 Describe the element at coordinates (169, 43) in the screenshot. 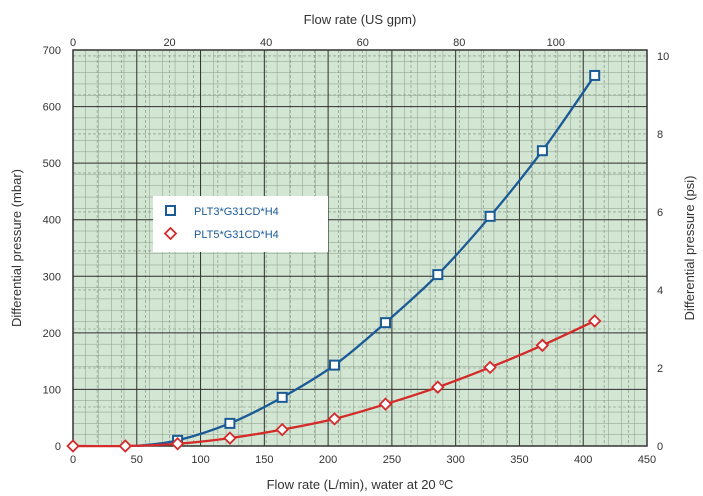

I see `x2-tick-label: 20` at that location.